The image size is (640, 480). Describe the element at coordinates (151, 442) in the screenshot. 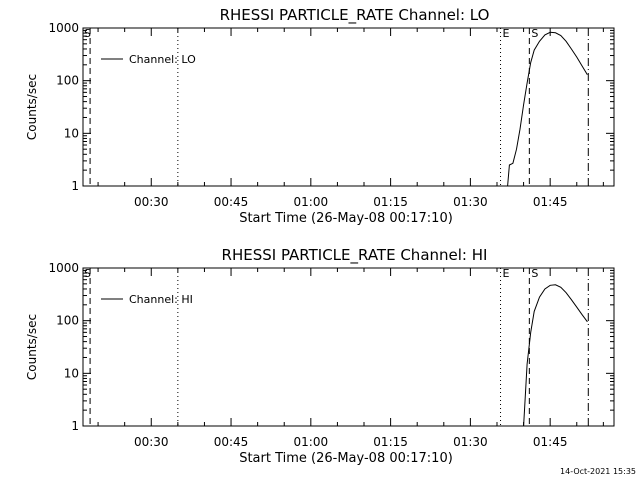

I see `panel-2-x-tick-label: 00:30` at that location.